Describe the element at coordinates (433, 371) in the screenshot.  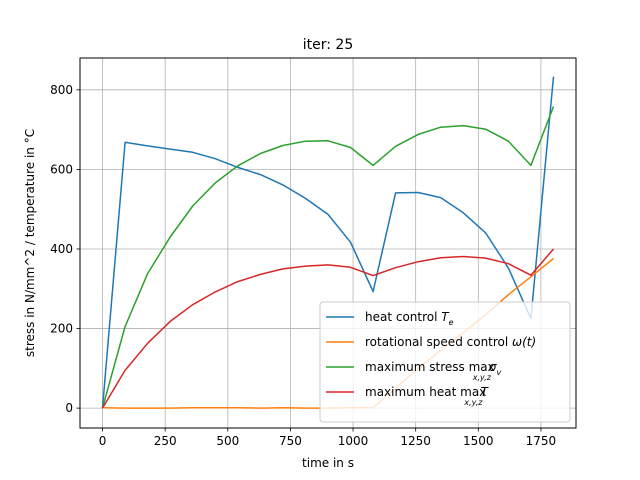
I see `legend-label-2: maximum stress max x,y,zσv` at that location.